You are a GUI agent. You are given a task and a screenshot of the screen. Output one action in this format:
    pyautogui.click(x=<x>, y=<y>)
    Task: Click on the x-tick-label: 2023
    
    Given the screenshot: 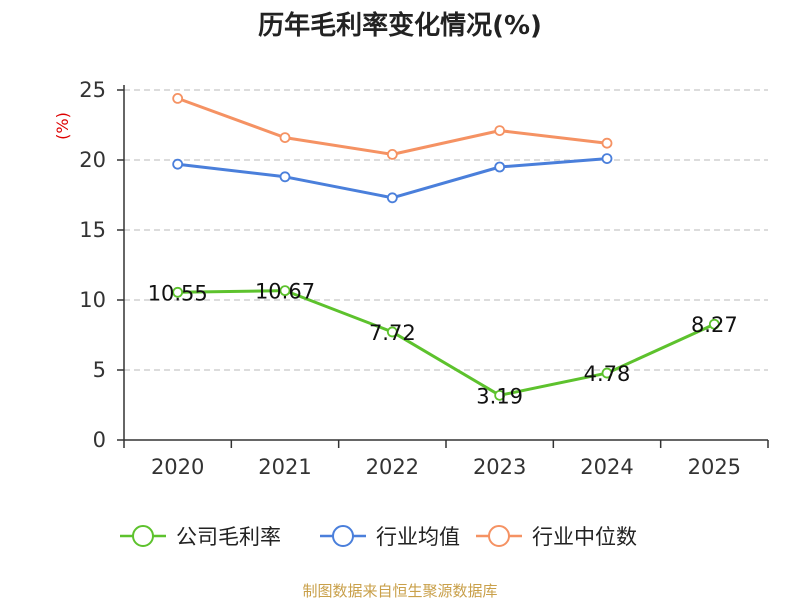 What is the action you would take?
    pyautogui.click(x=499, y=467)
    